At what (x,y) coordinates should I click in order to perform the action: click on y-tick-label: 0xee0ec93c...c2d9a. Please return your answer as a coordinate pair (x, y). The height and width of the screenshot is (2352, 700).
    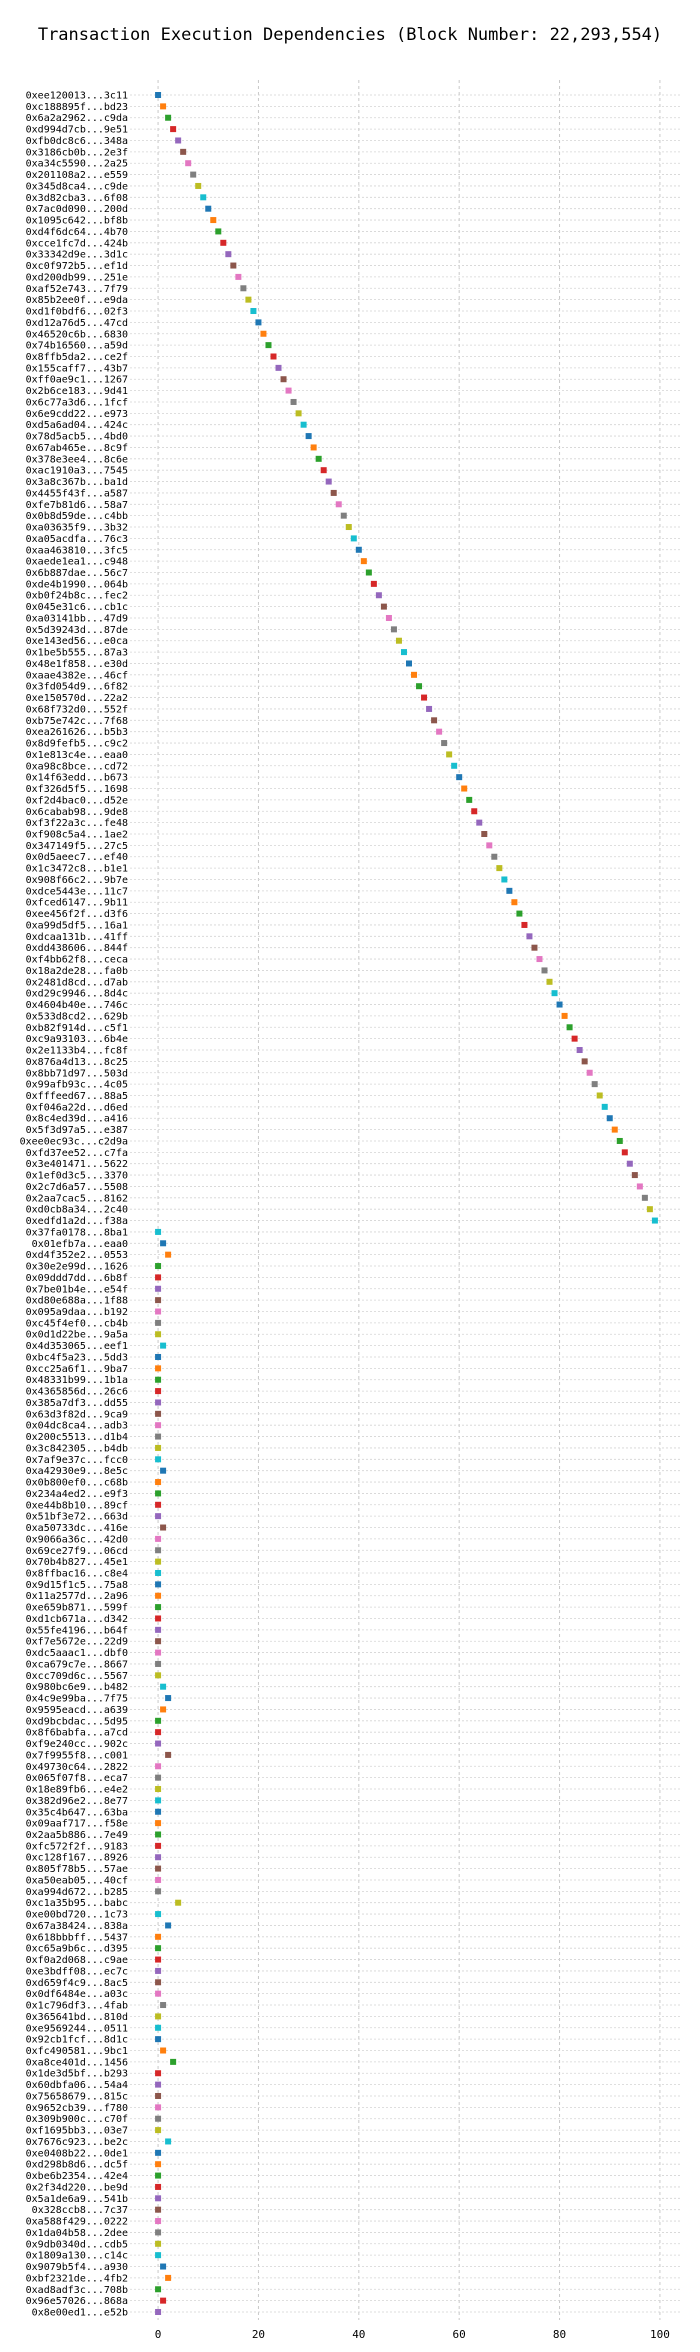
    Looking at the image, I should click on (74, 1141).